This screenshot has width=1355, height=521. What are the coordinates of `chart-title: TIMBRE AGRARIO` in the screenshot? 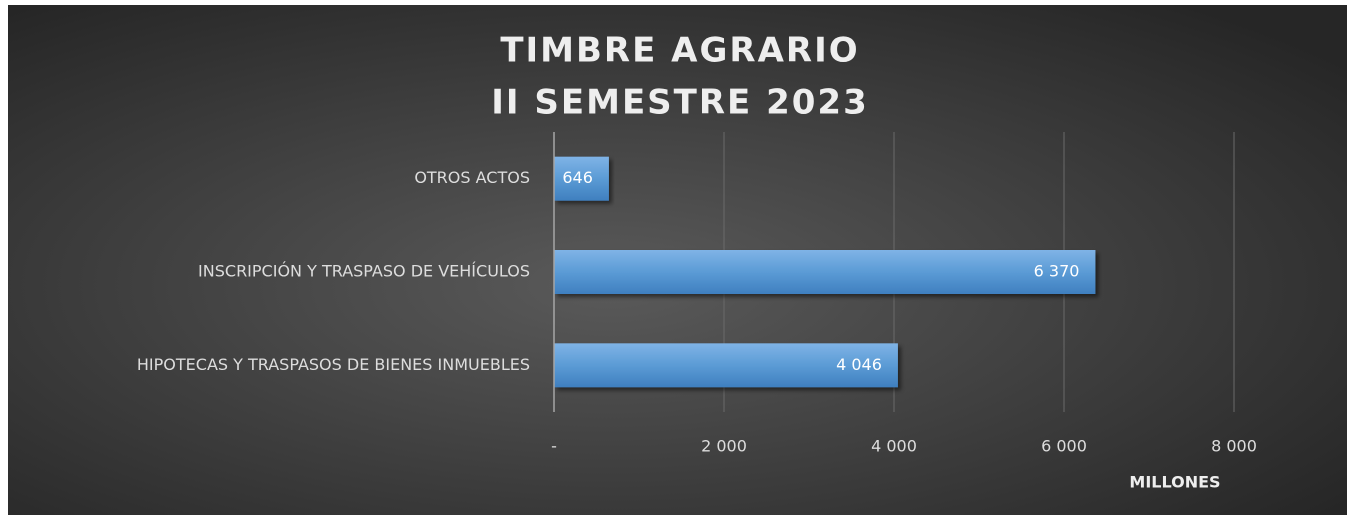 It's located at (679, 51).